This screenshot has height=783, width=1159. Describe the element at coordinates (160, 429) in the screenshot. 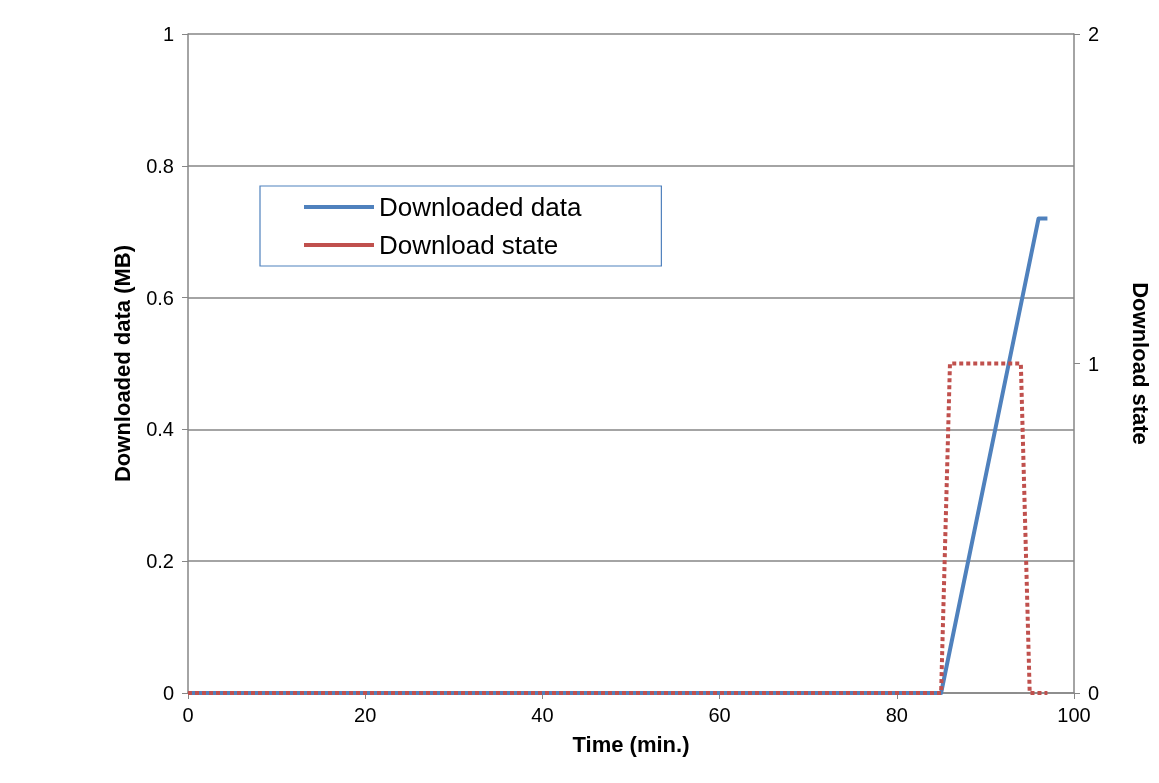

I see `y-tick-label: 0.4` at that location.